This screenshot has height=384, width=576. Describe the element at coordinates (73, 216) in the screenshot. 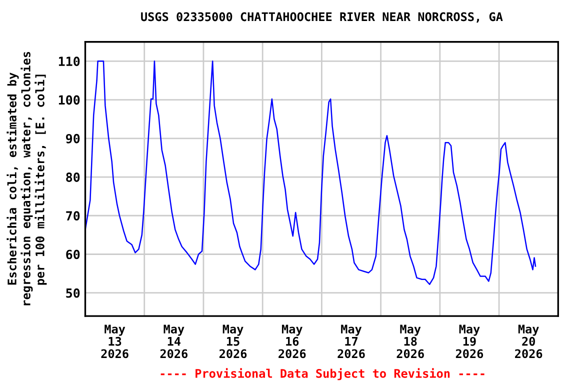

I see `y-tick-label: 70` at that location.